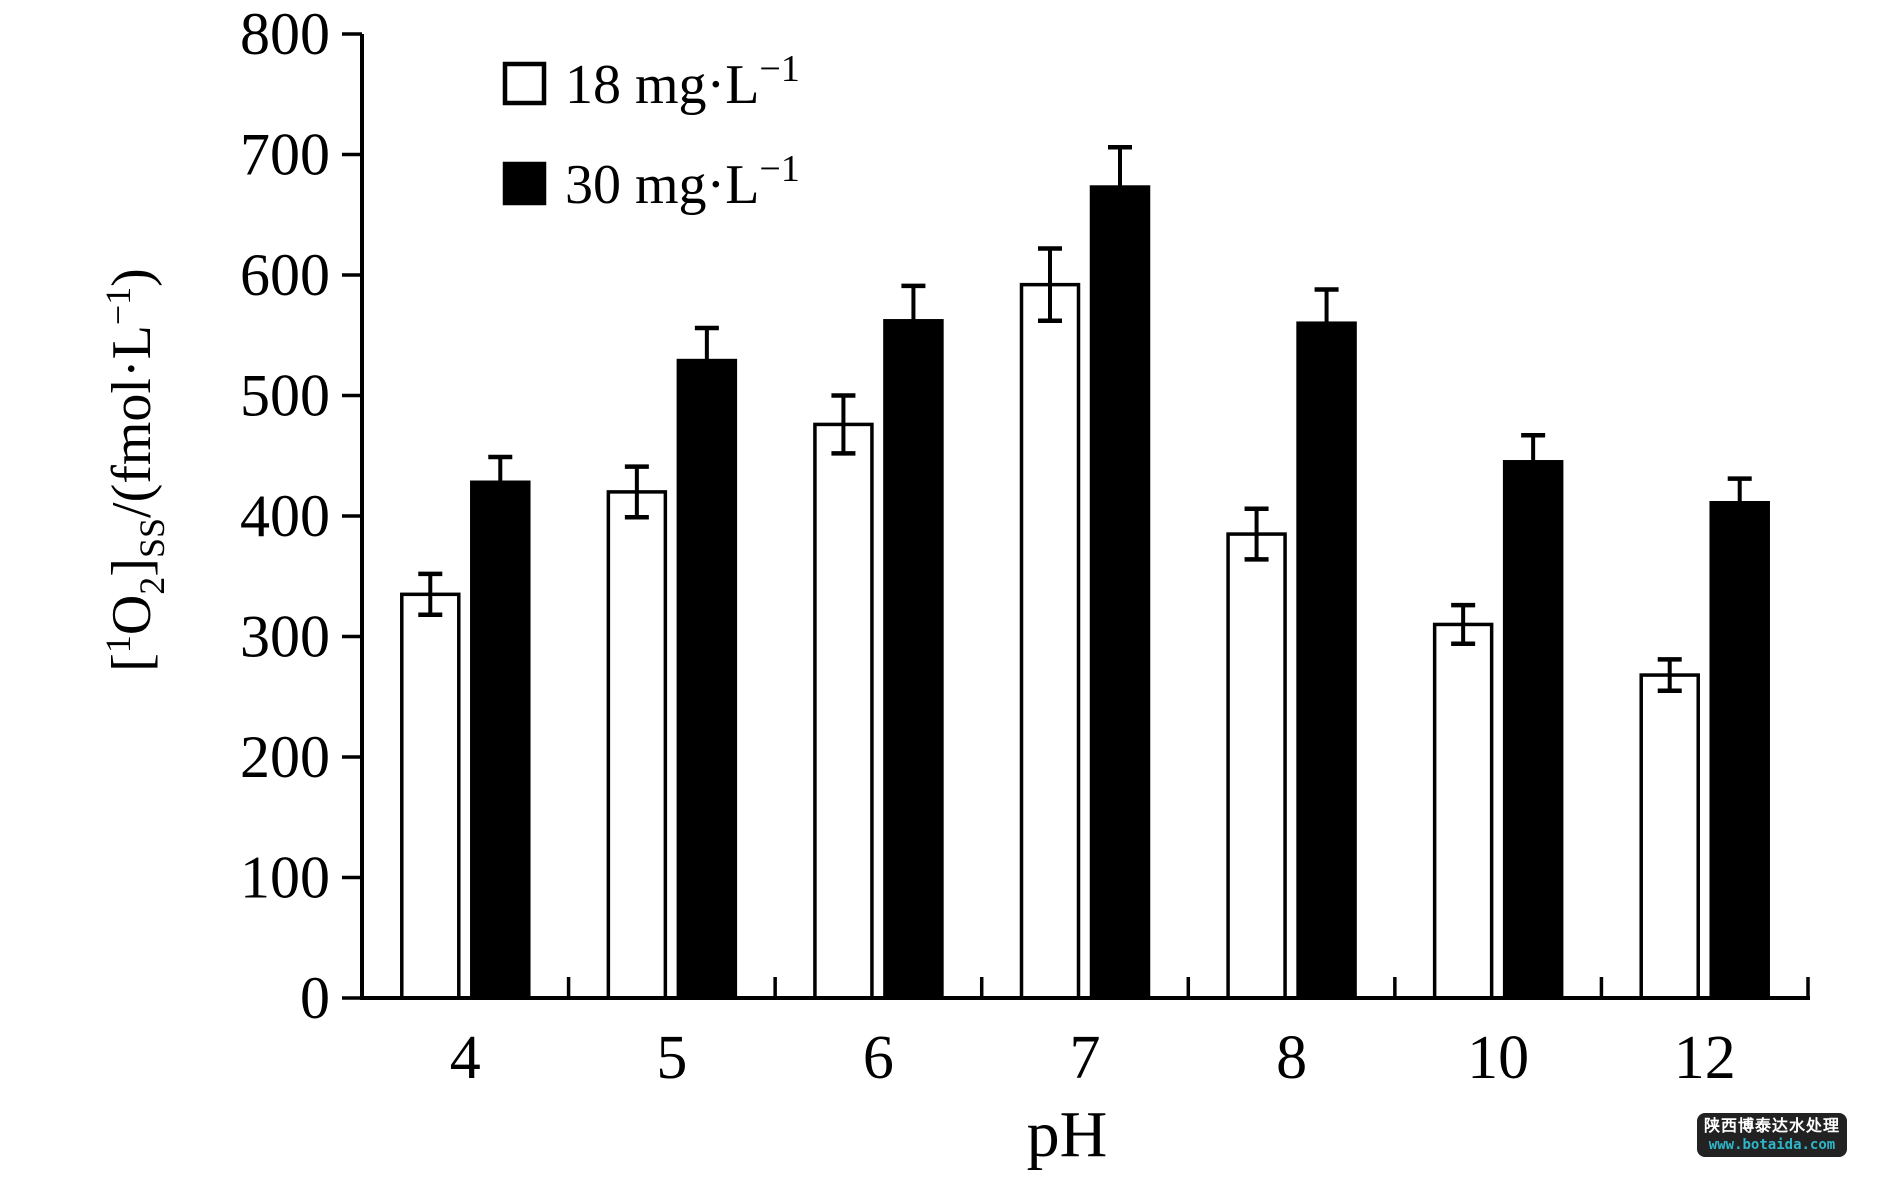 This screenshot has height=1180, width=1887. What do you see at coordinates (1085, 1058) in the screenshot?
I see `x-tick-label-ph-7: 7` at bounding box center [1085, 1058].